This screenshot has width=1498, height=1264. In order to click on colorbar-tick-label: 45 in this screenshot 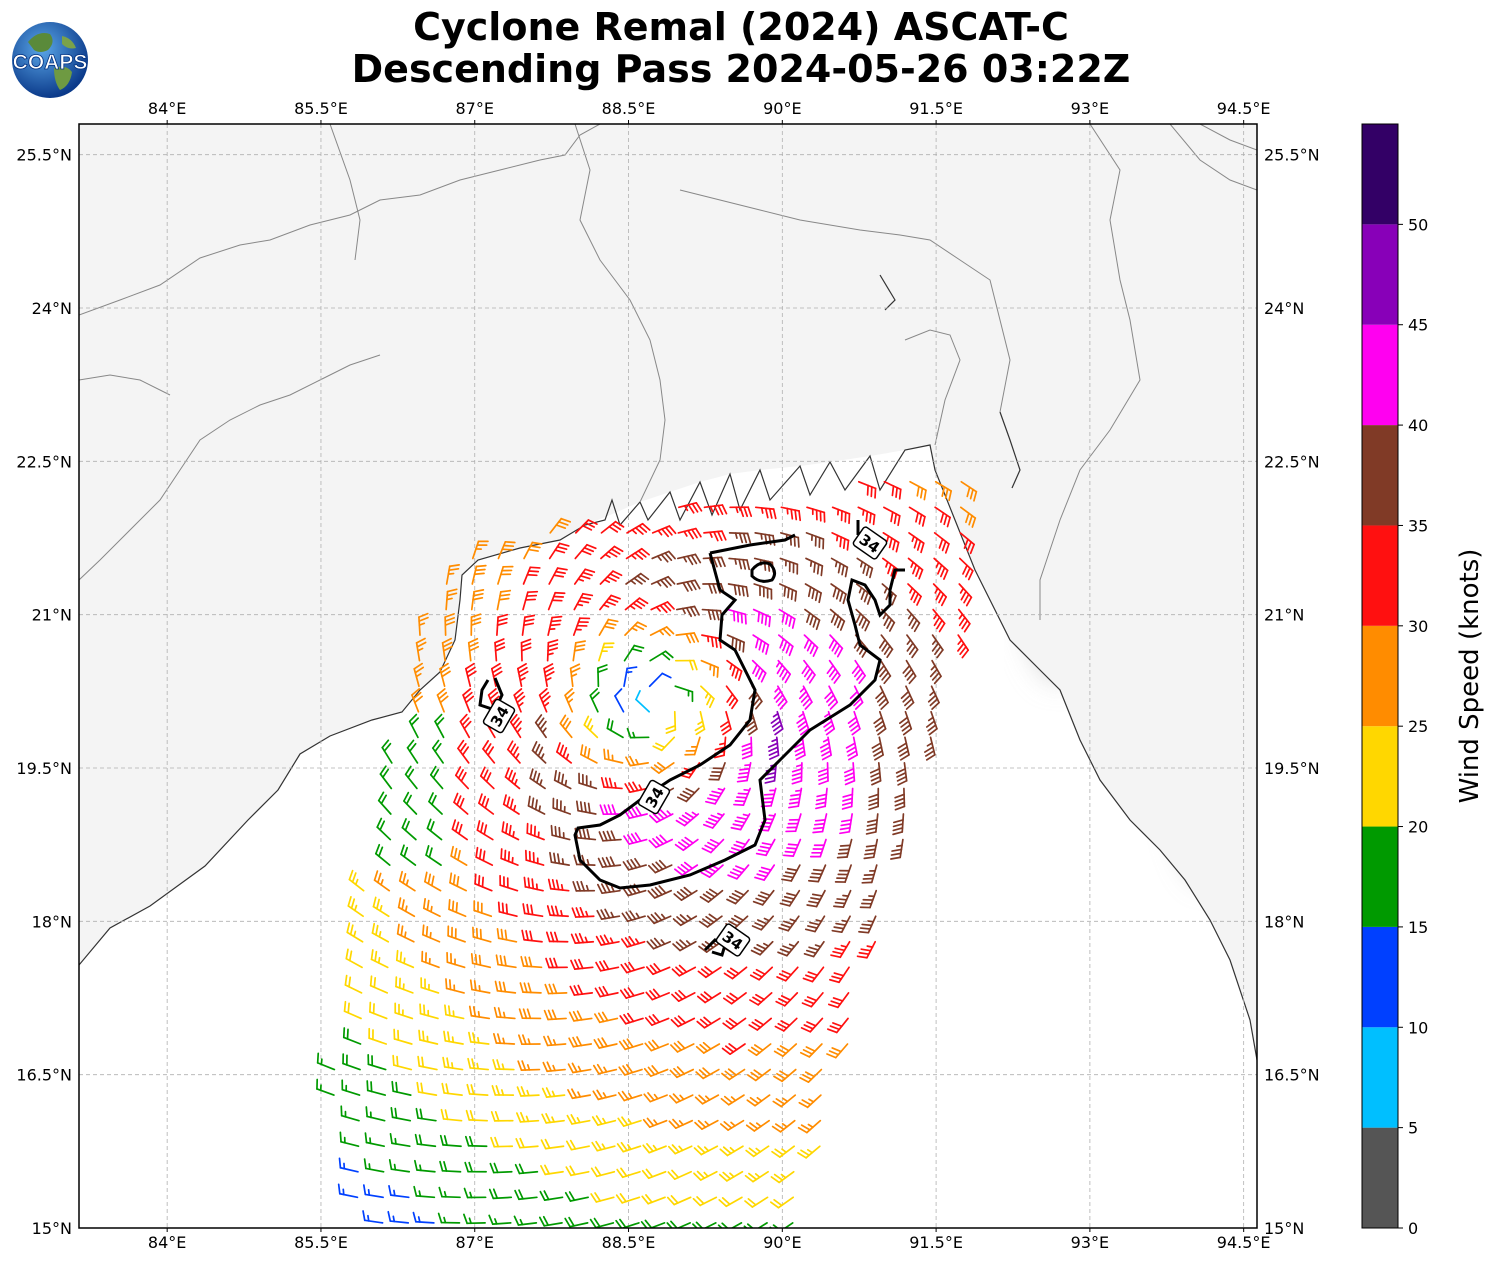, I will do `click(1418, 325)`.